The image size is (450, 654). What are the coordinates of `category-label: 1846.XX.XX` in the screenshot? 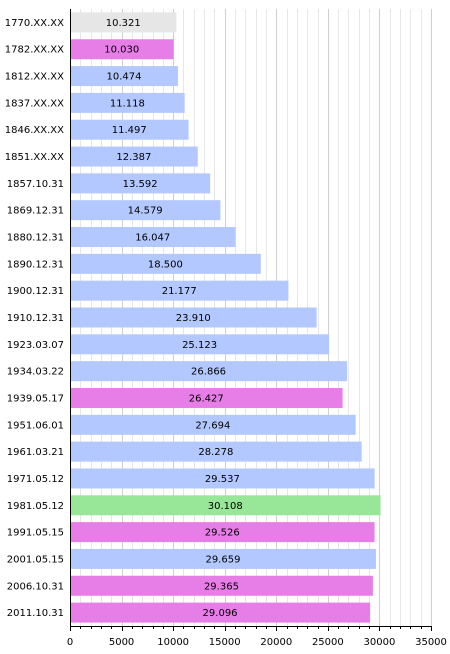 It's located at (34, 130).